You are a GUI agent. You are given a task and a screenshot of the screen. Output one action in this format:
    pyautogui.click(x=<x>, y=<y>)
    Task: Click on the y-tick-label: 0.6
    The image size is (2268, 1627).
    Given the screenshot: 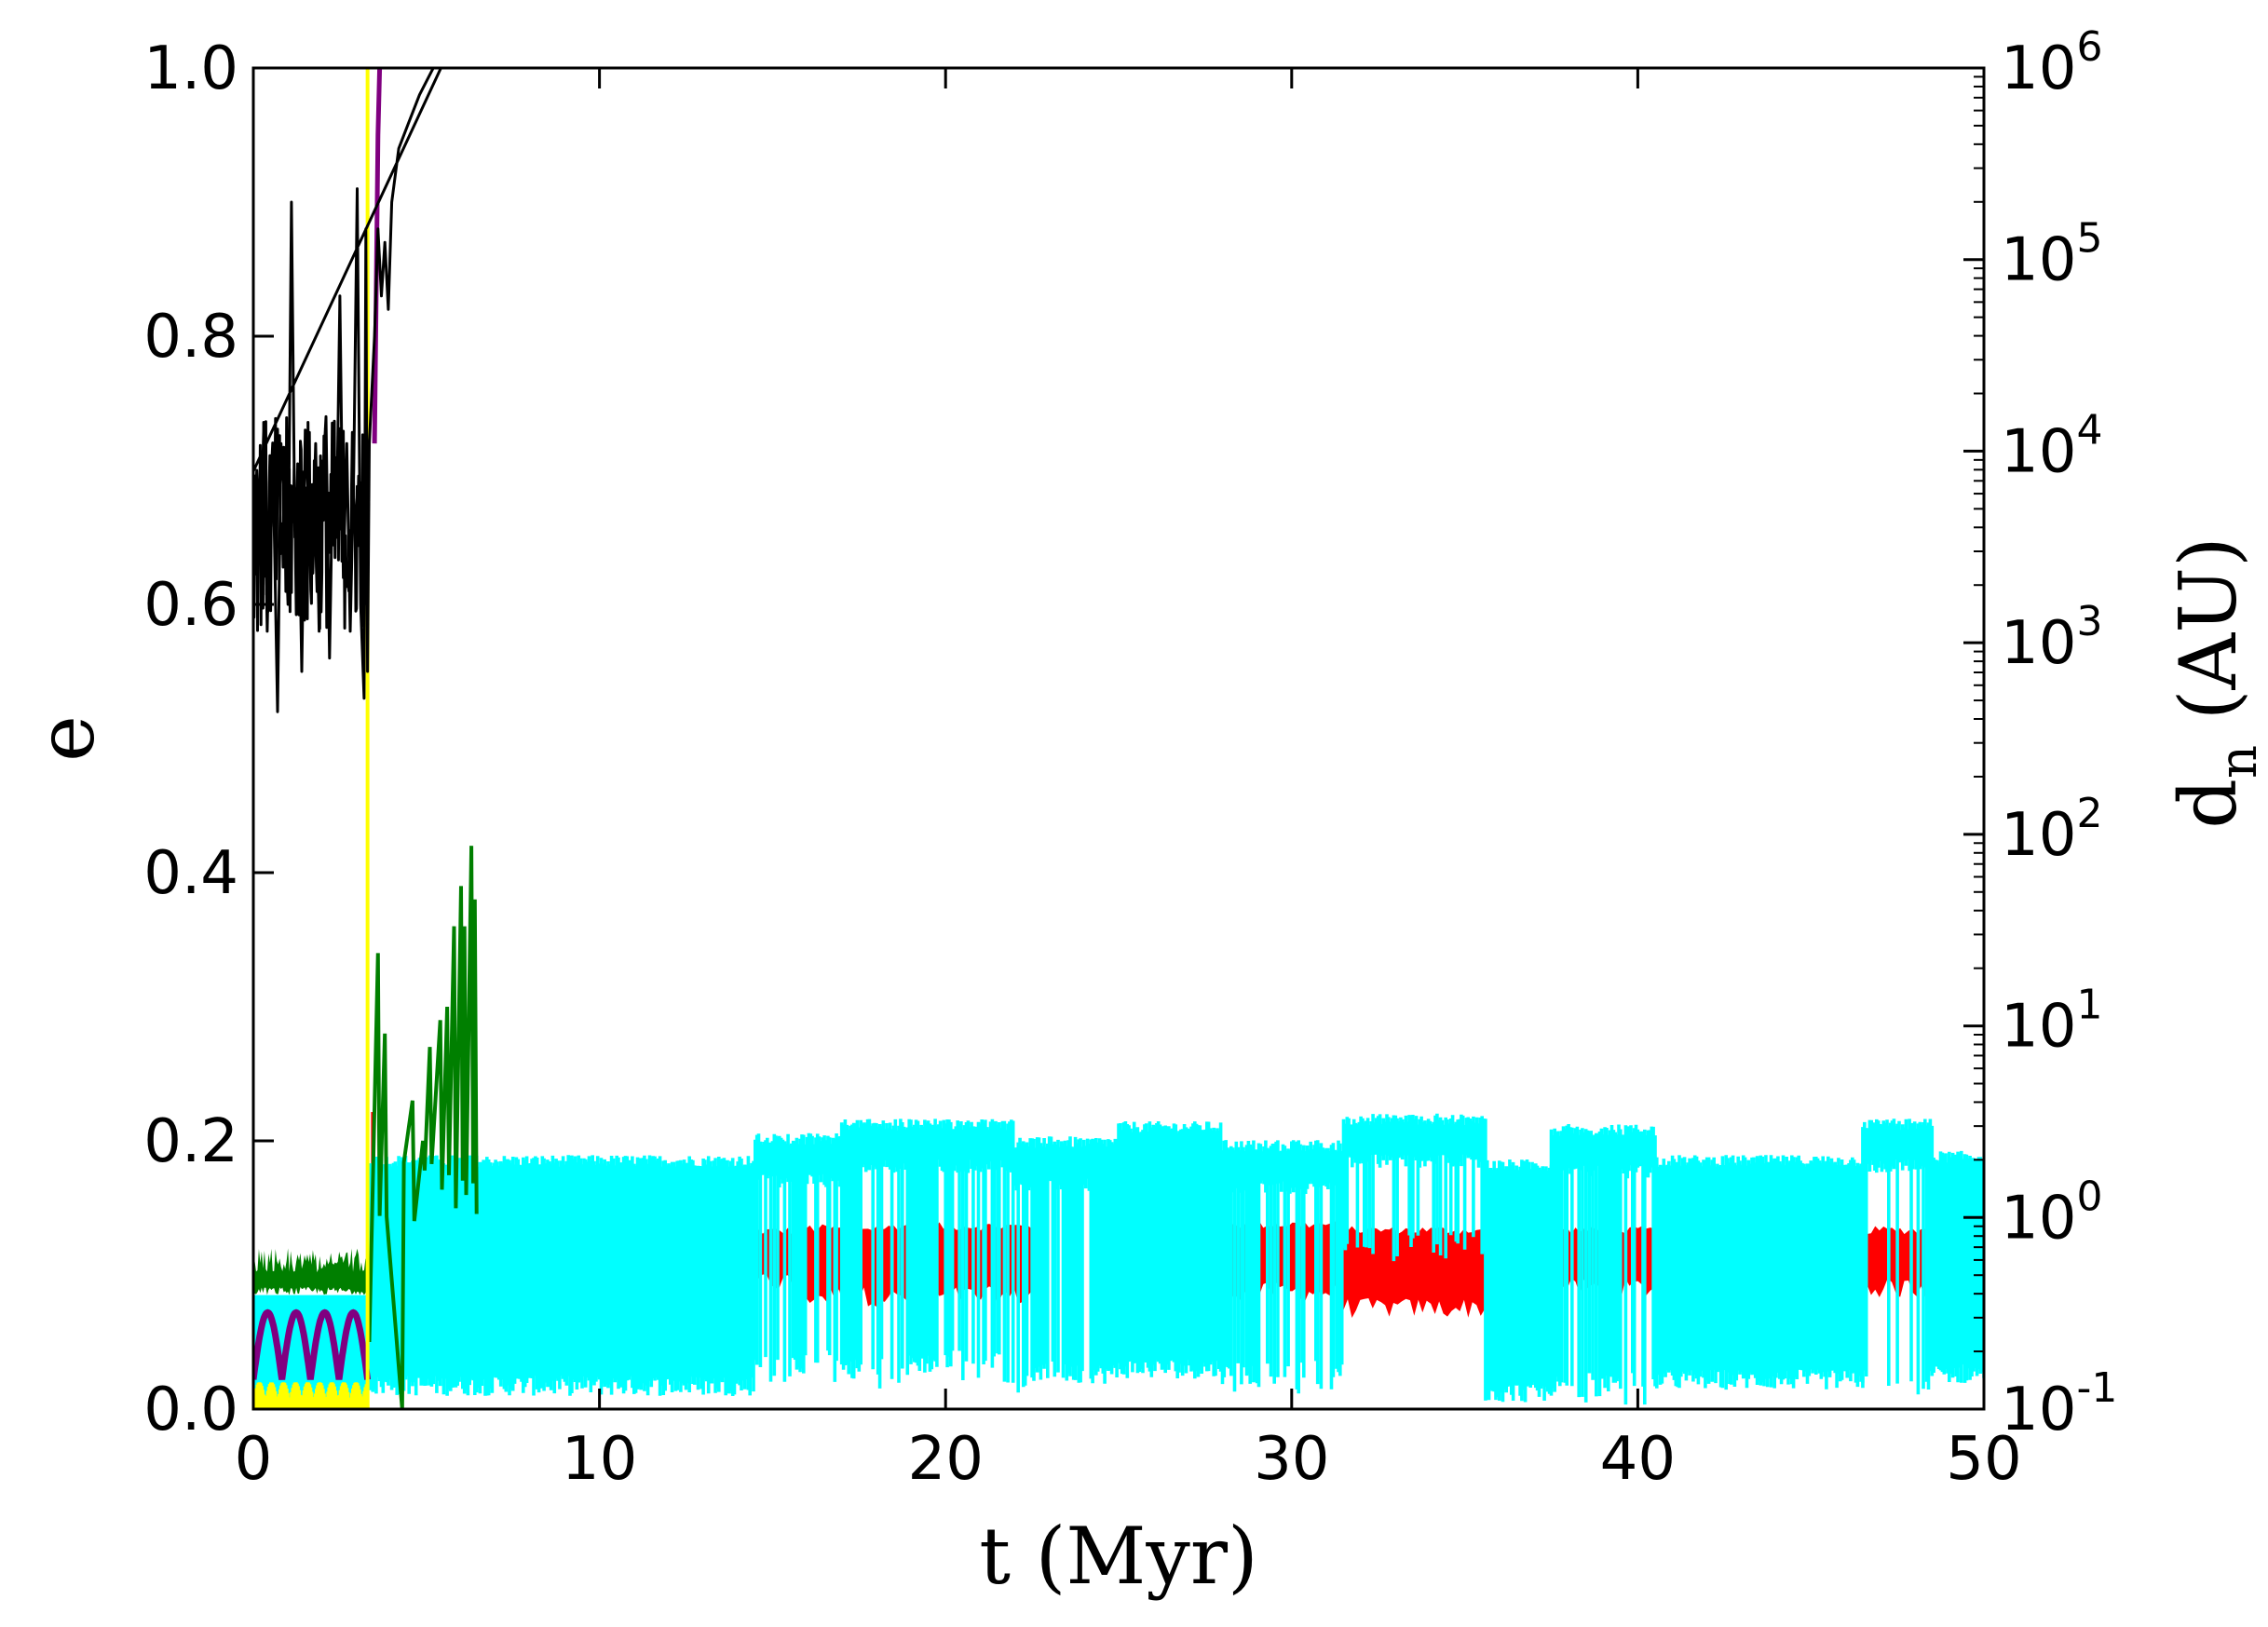 What is the action you would take?
    pyautogui.click(x=190, y=606)
    